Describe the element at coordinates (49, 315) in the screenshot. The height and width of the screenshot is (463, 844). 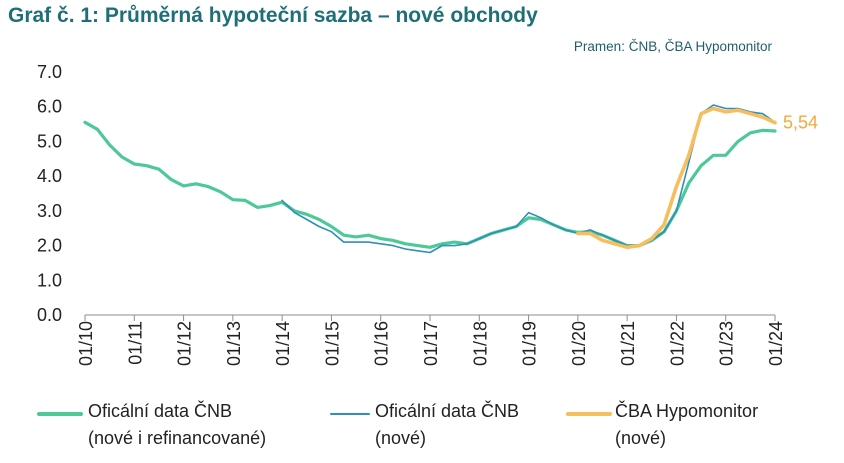
I see `y-tick-label: 0.0` at that location.